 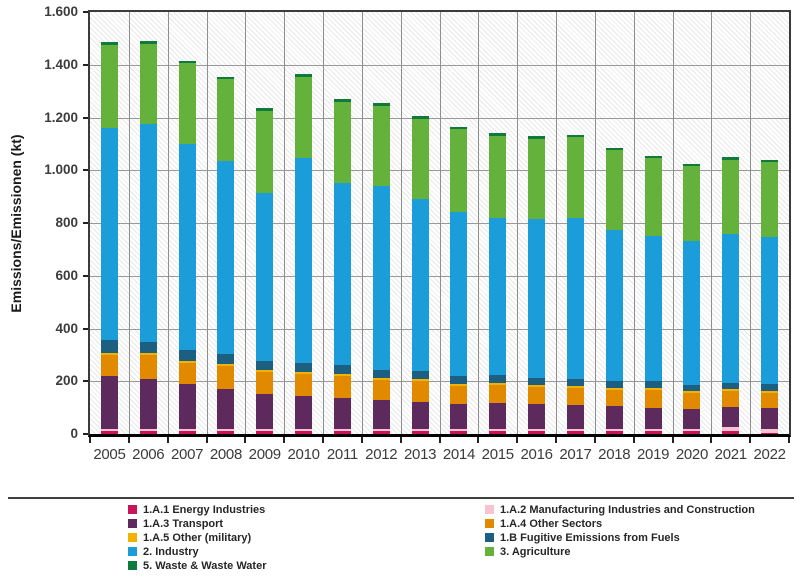 I want to click on legend-label-6: 2. Industry, so click(x=171, y=551).